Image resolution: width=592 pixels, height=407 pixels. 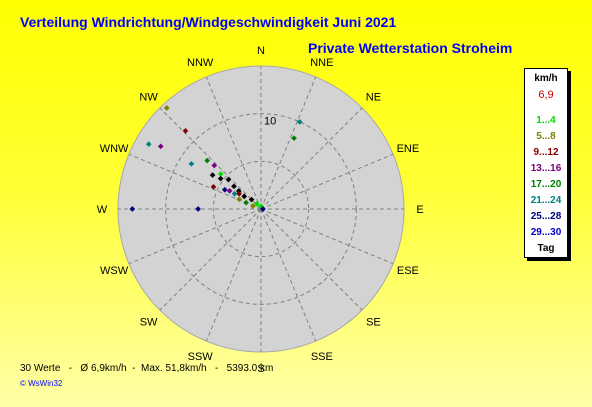 What do you see at coordinates (201, 357) in the screenshot?
I see `direction-label-ssw: SSW` at bounding box center [201, 357].